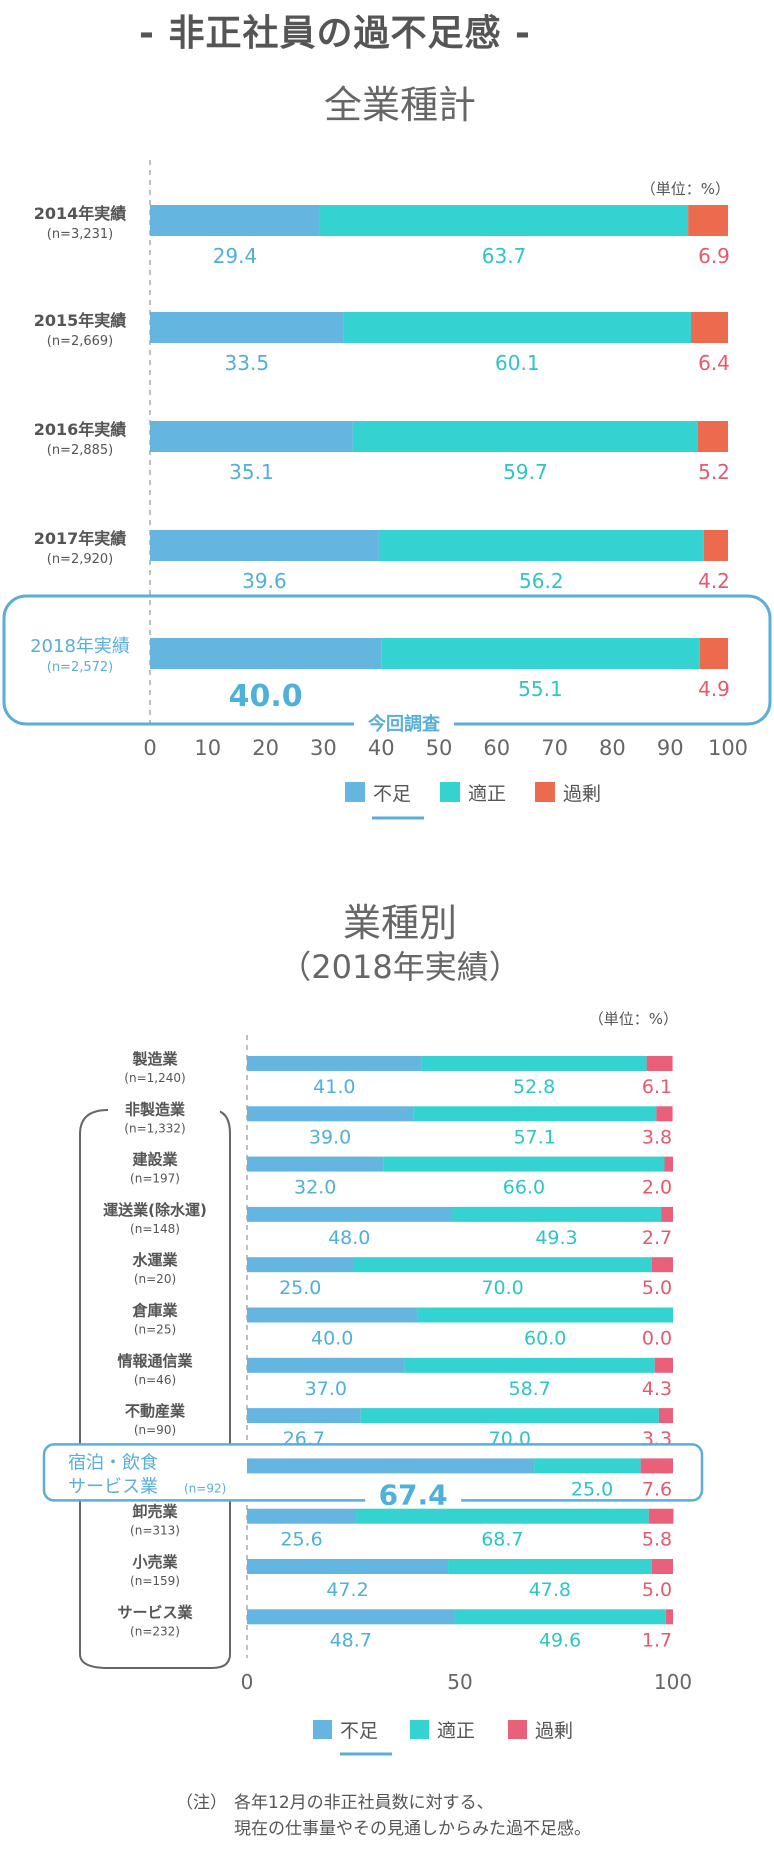 This screenshot has height=1853, width=774. I want to click on category-n: (n=159), so click(155, 1581).